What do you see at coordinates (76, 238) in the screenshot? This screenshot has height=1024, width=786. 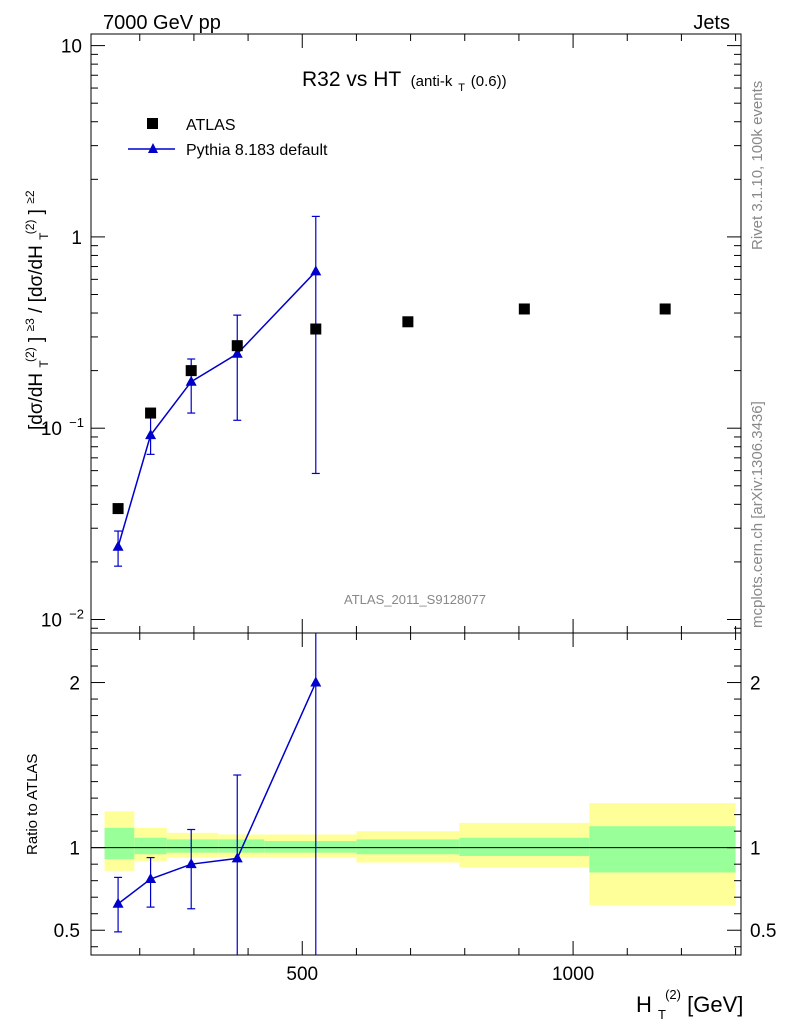 I see `top-y-tick-label-1: 1` at bounding box center [76, 238].